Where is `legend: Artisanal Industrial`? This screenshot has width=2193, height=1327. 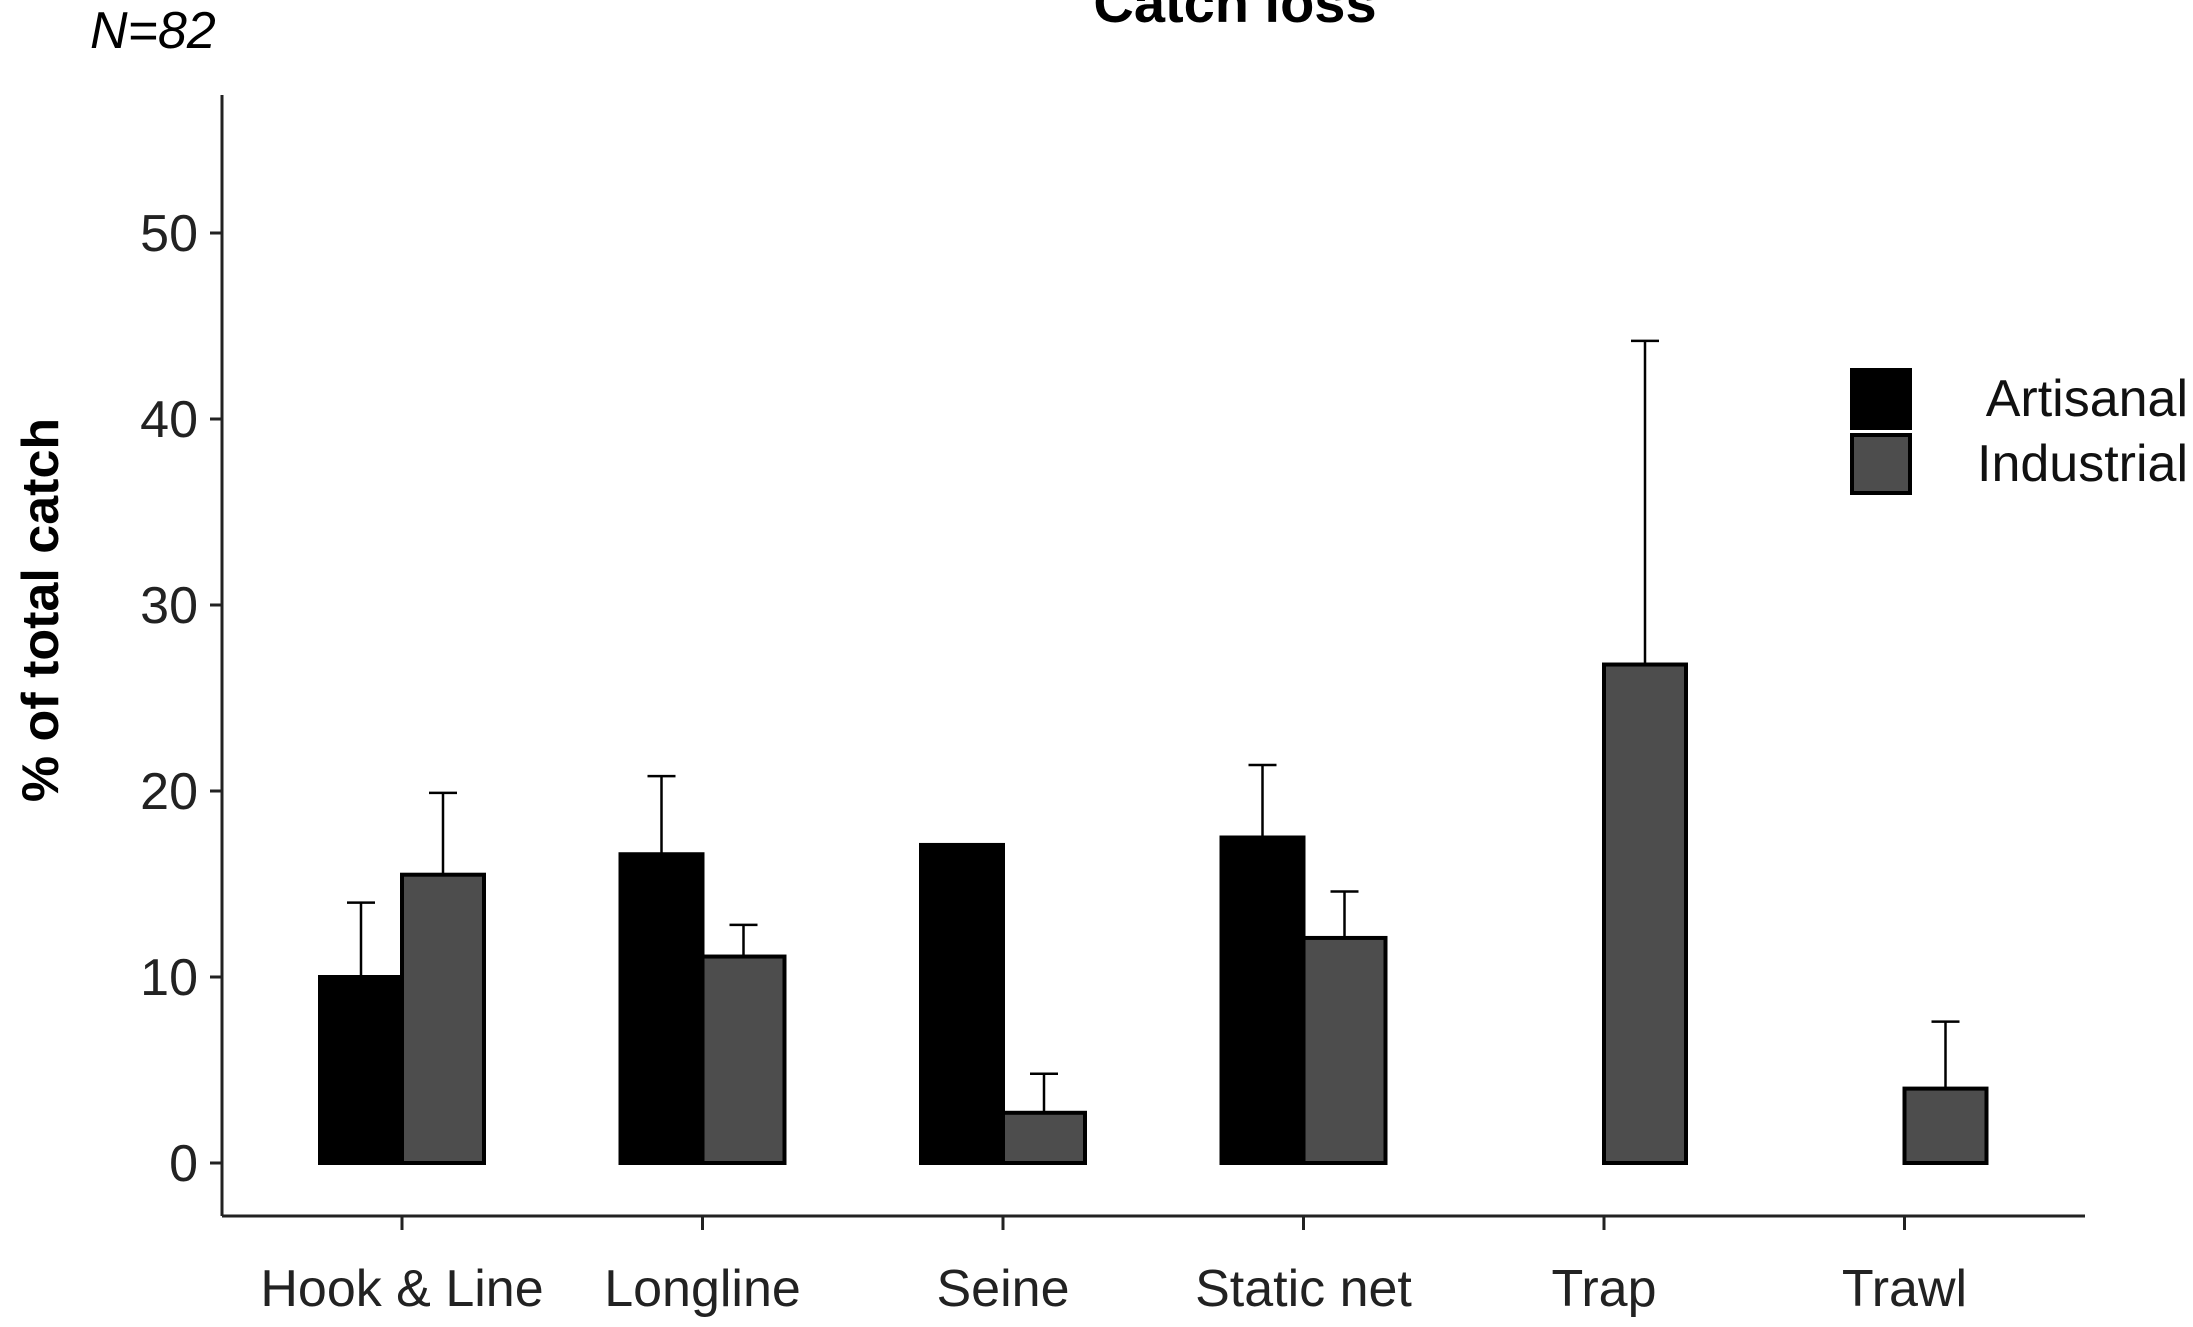 legend: Artisanal Industrial is located at coordinates (2019, 431).